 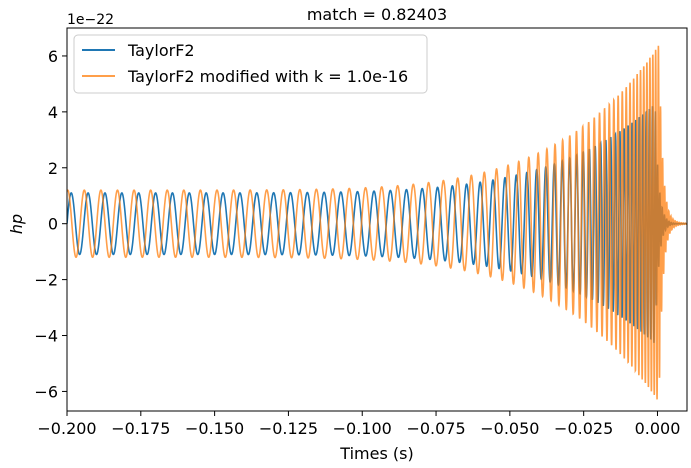 What do you see at coordinates (267, 76) in the screenshot?
I see `legend-label-1: TaylorF2 modified with k = 1.0e-16` at bounding box center [267, 76].